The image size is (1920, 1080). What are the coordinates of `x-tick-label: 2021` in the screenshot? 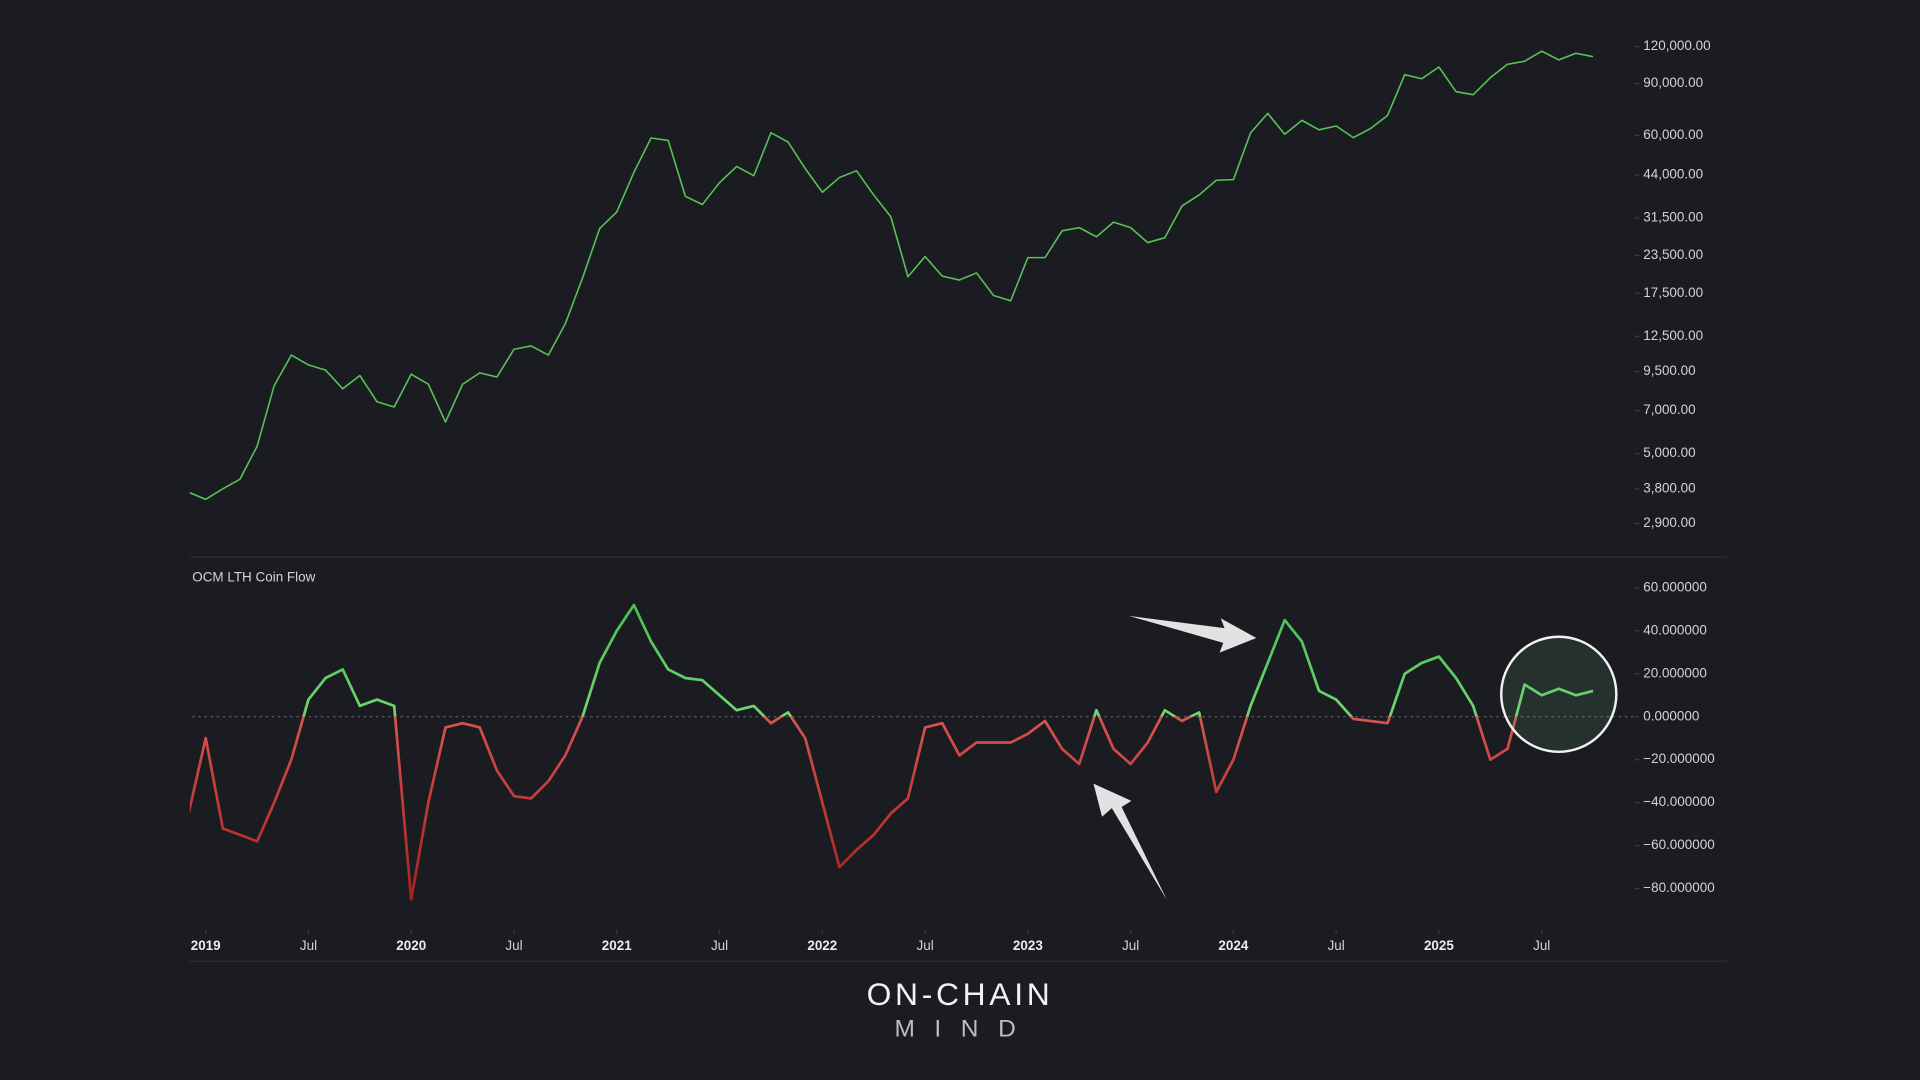 It's located at (617, 945).